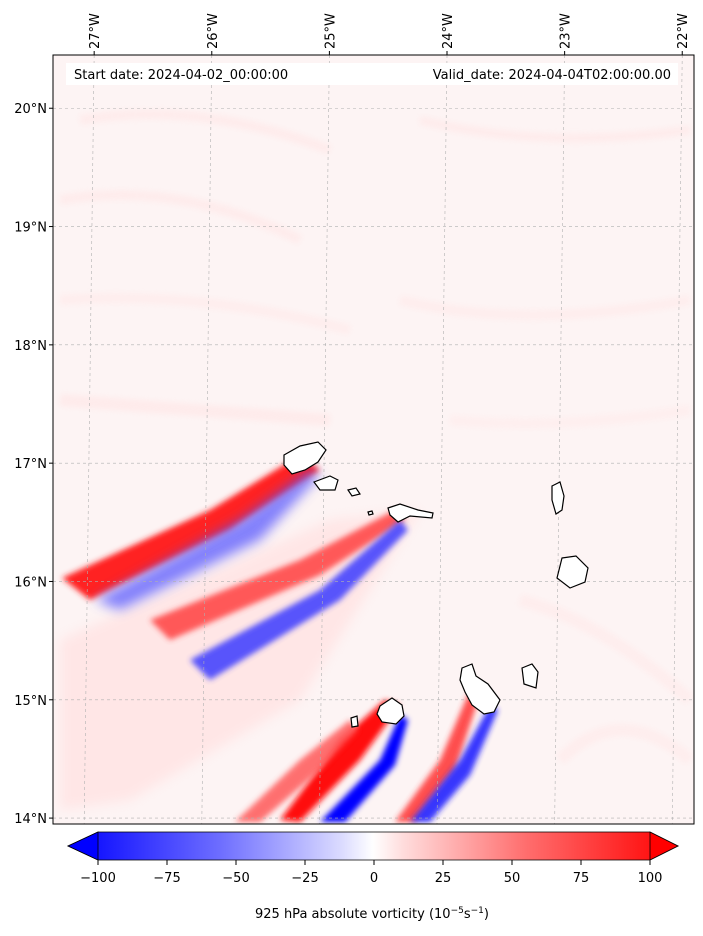 This screenshot has height=936, width=703. What do you see at coordinates (558, 498) in the screenshot?
I see `island-sal` at bounding box center [558, 498].